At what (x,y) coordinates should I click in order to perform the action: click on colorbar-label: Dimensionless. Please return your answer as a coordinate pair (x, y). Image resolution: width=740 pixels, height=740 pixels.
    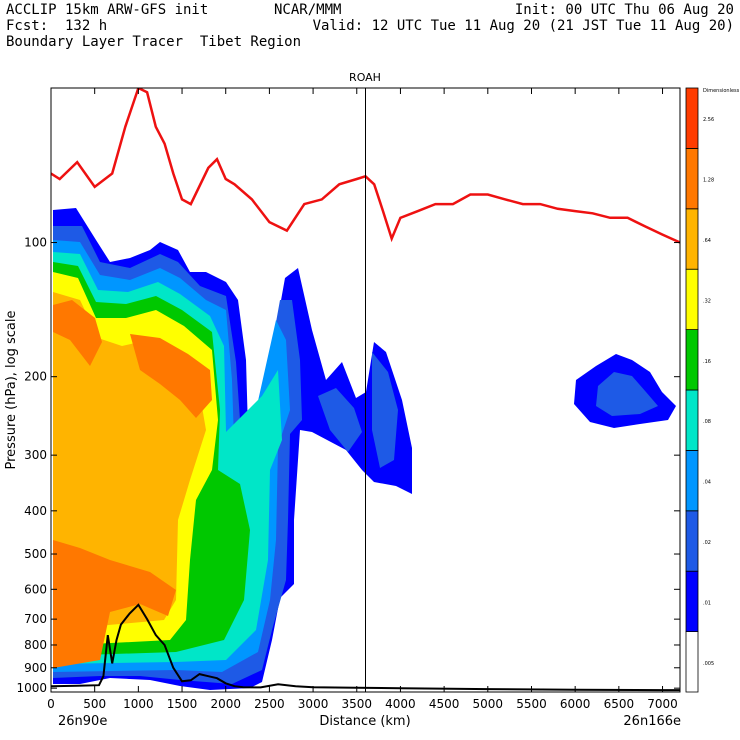
    Looking at the image, I should click on (721, 91).